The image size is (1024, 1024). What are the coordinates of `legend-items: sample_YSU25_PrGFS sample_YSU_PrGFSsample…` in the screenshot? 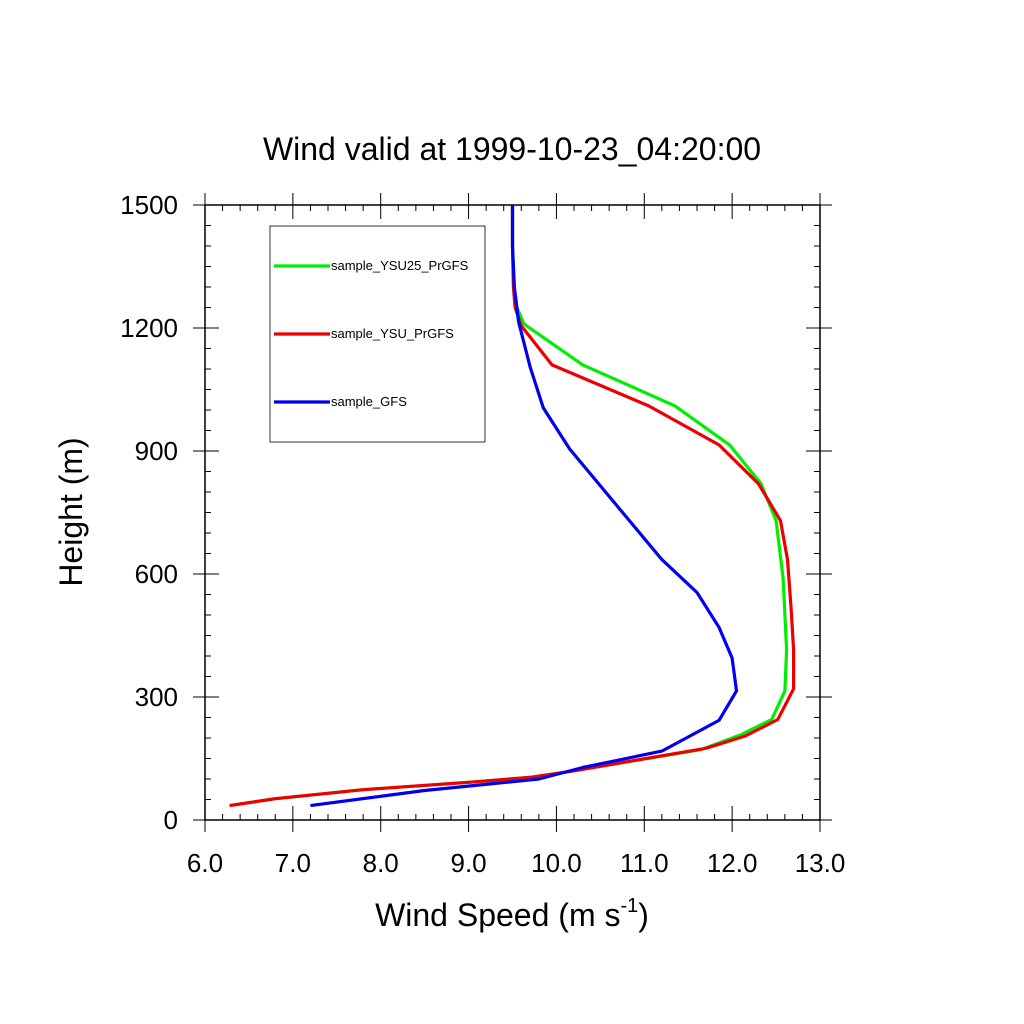 It's located at (371, 333).